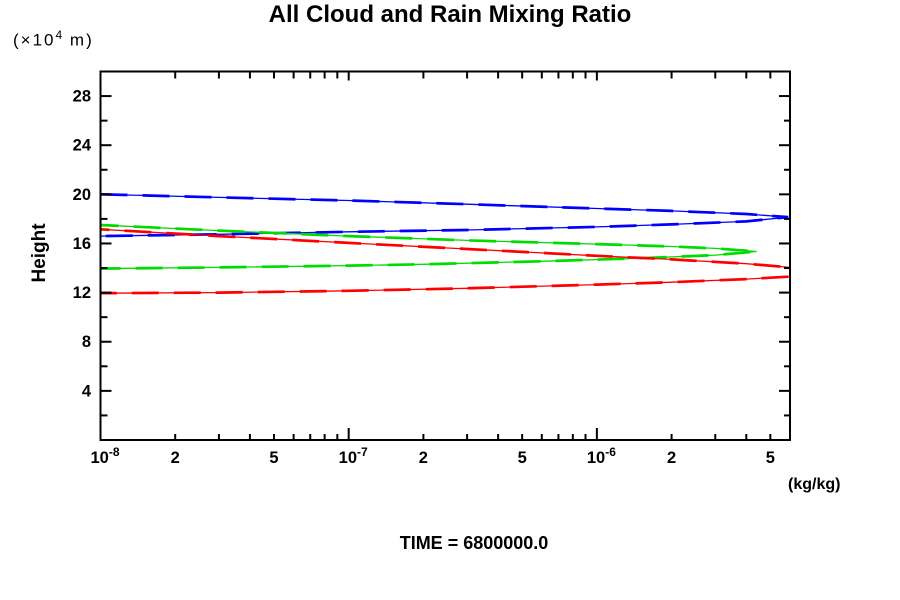 This screenshot has height=600, width=900. Describe the element at coordinates (82, 195) in the screenshot. I see `y-axis-tick-label: 20` at that location.